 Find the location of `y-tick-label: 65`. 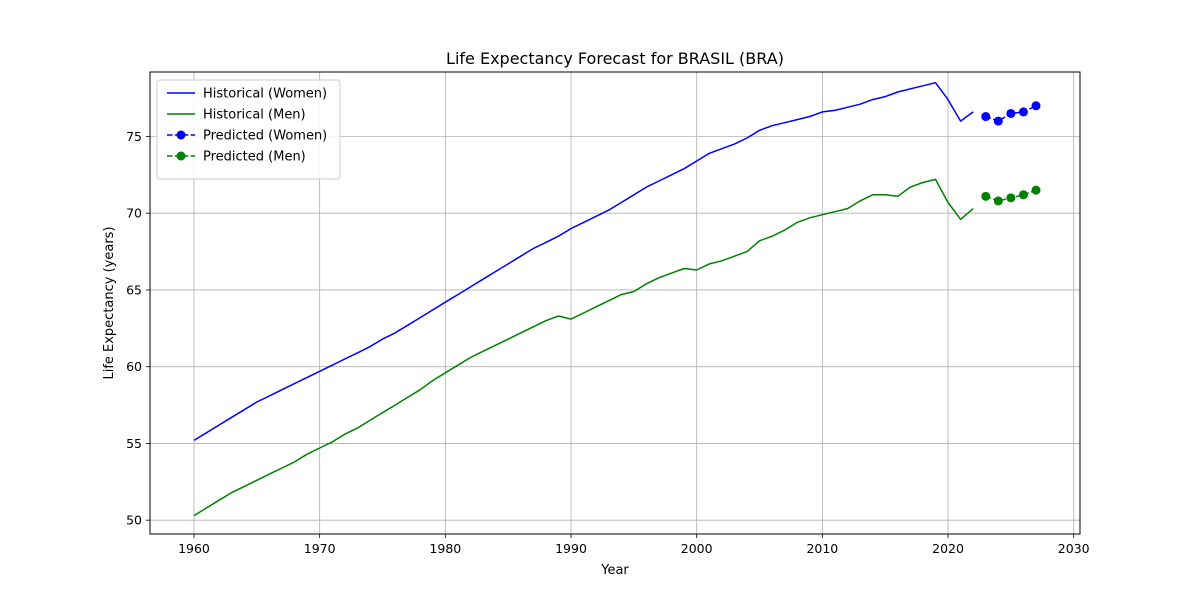

y-tick-label: 65 is located at coordinates (134, 289).